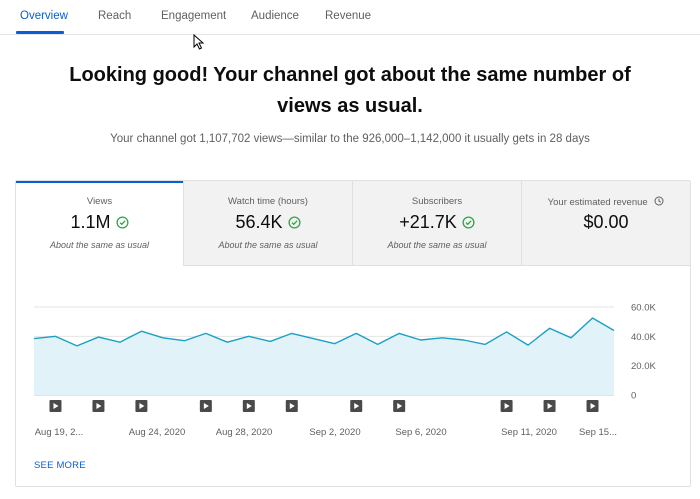 Image resolution: width=700 pixels, height=499 pixels. I want to click on metric-title: Watch time (hours), so click(268, 201).